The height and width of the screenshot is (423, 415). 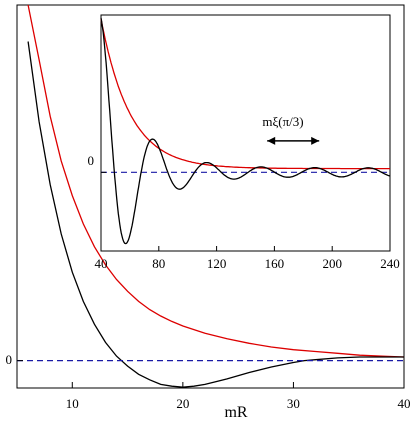 What do you see at coordinates (235, 412) in the screenshot?
I see `main-x-axis-label: mR` at bounding box center [235, 412].